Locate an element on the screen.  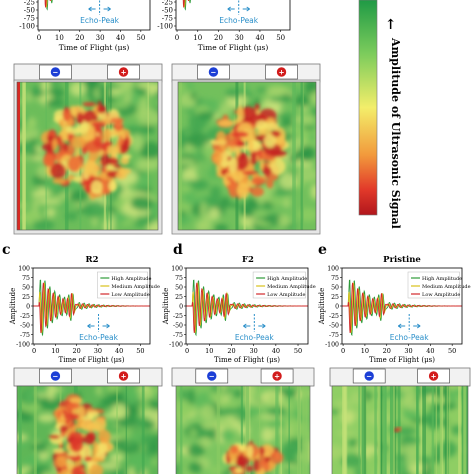
legend-label: Medium Amplitude is located at coordinates (446, 287).